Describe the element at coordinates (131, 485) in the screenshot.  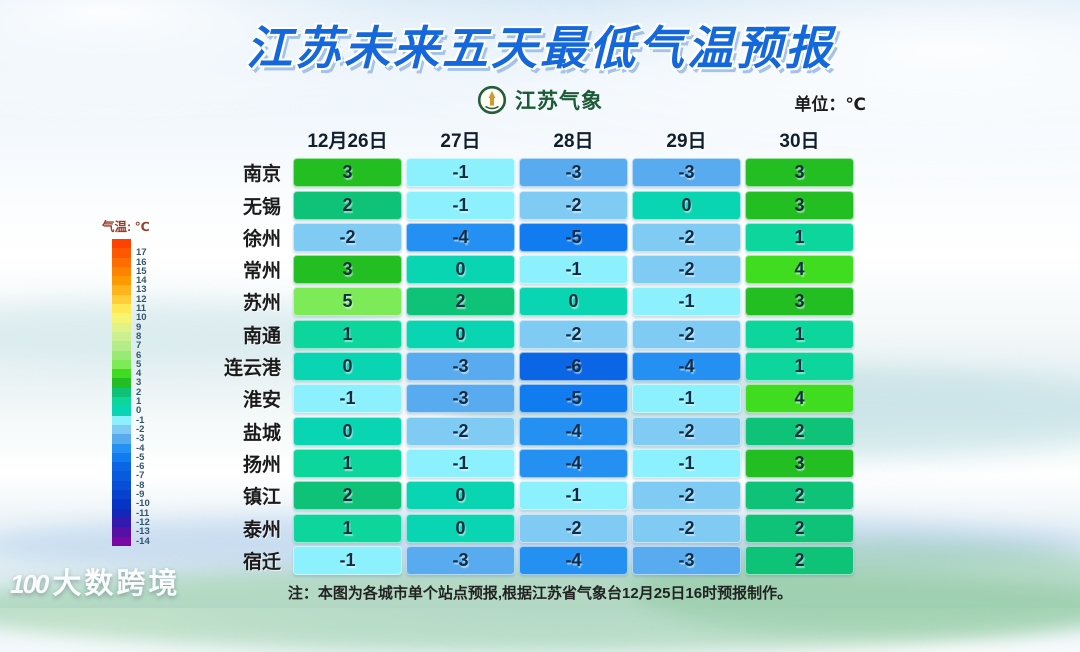
I see `legend-entry: -8` at that location.